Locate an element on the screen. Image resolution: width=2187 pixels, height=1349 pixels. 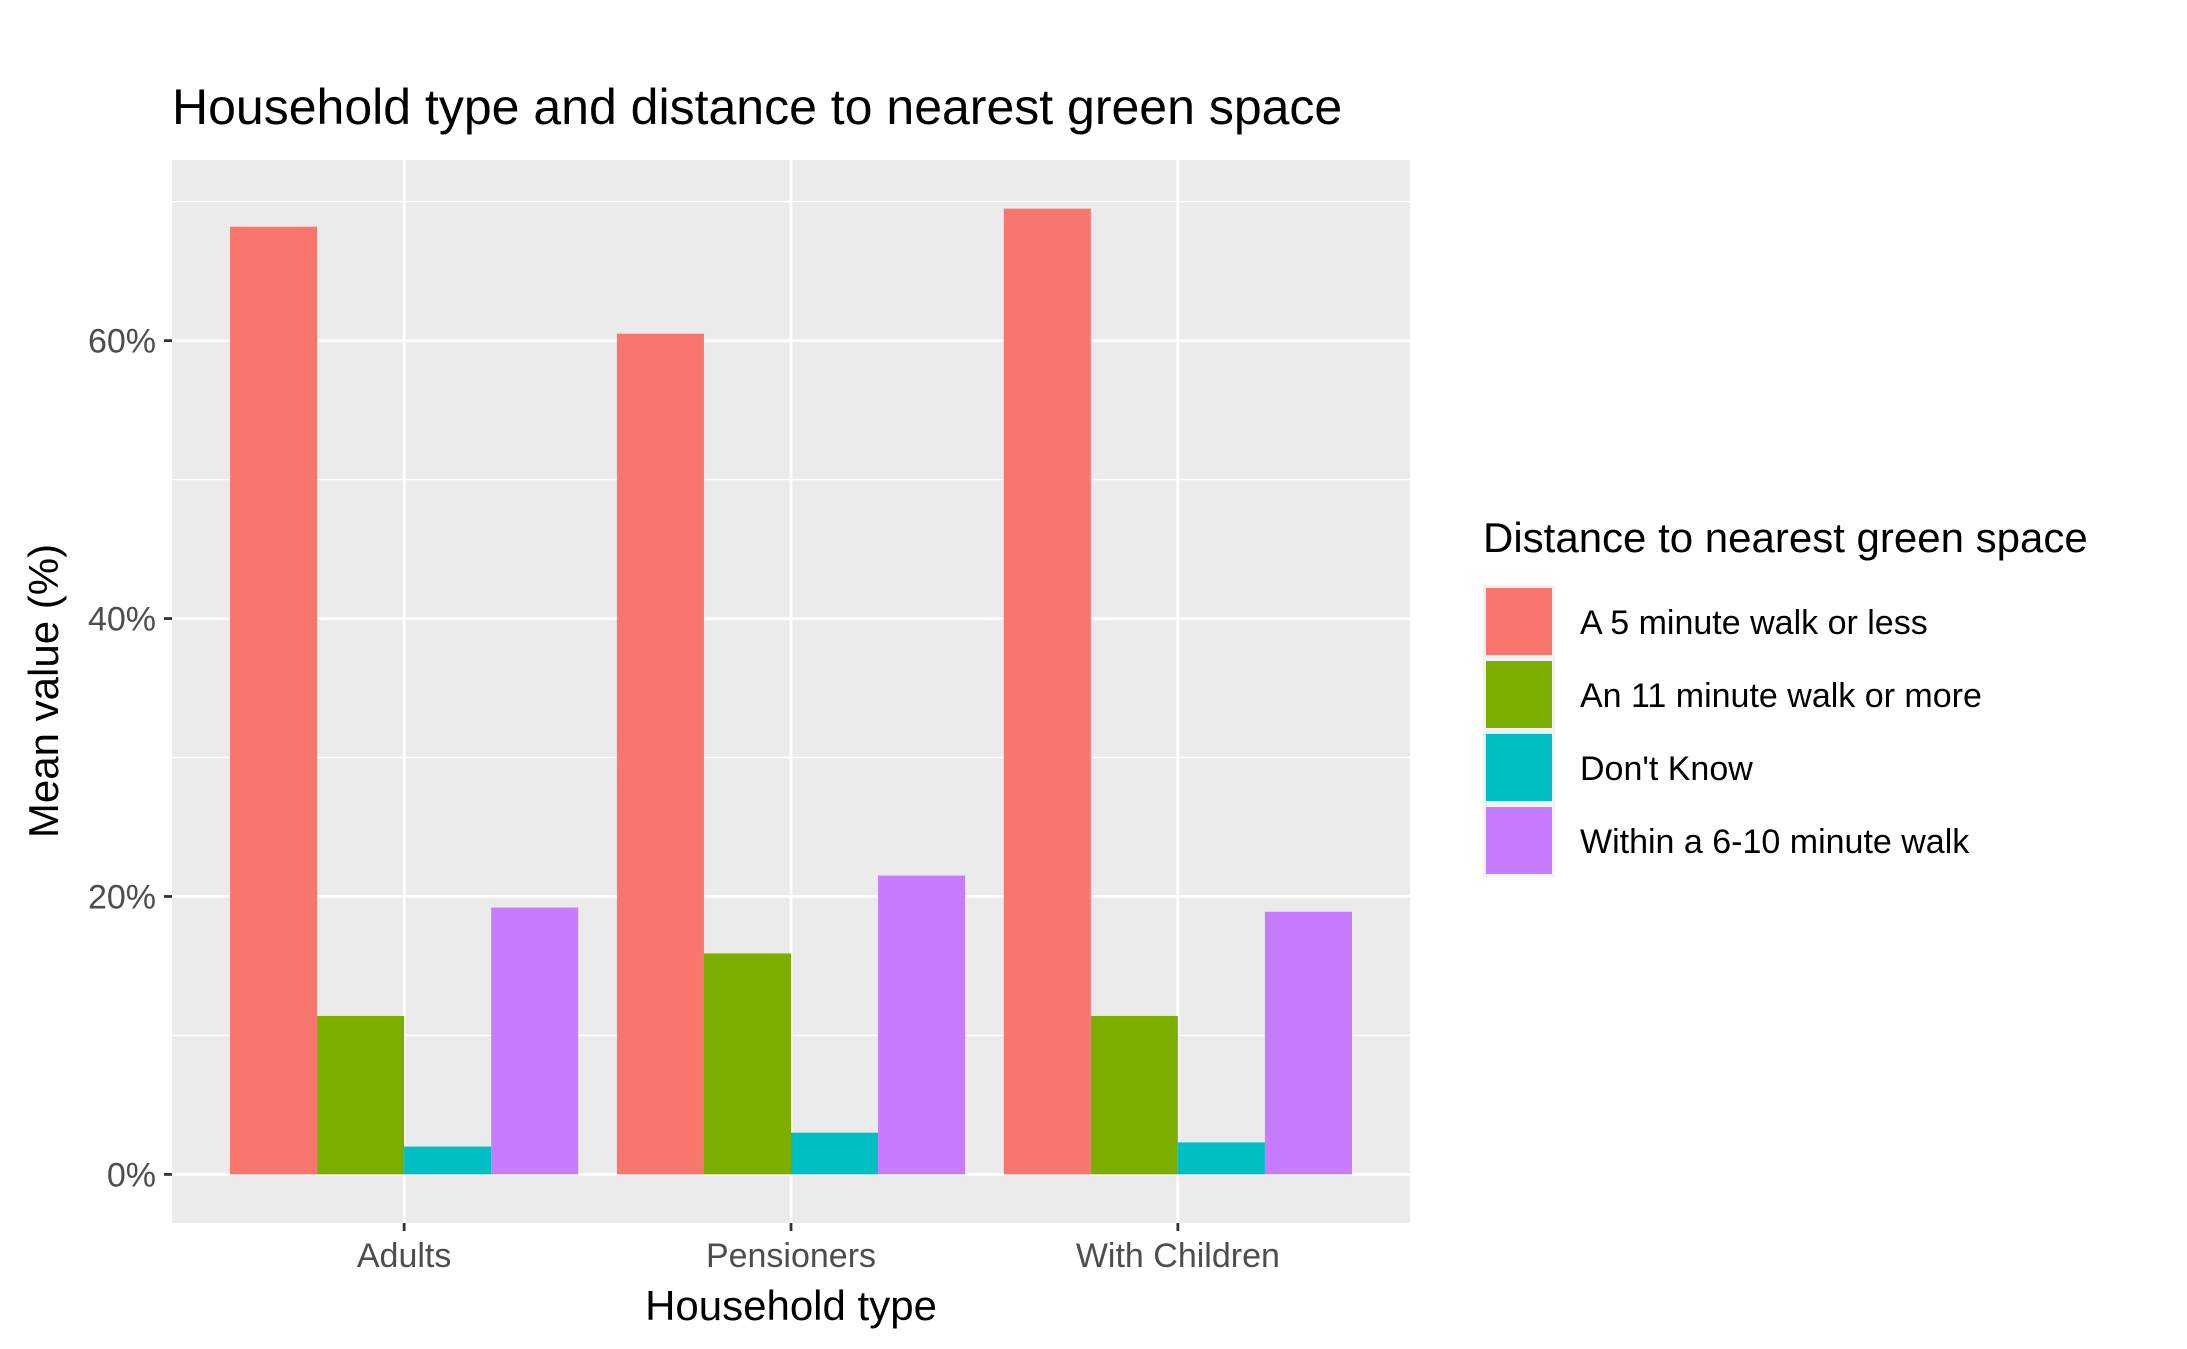
x-axis: Adults Pensioners With Children is located at coordinates (818, 1249).